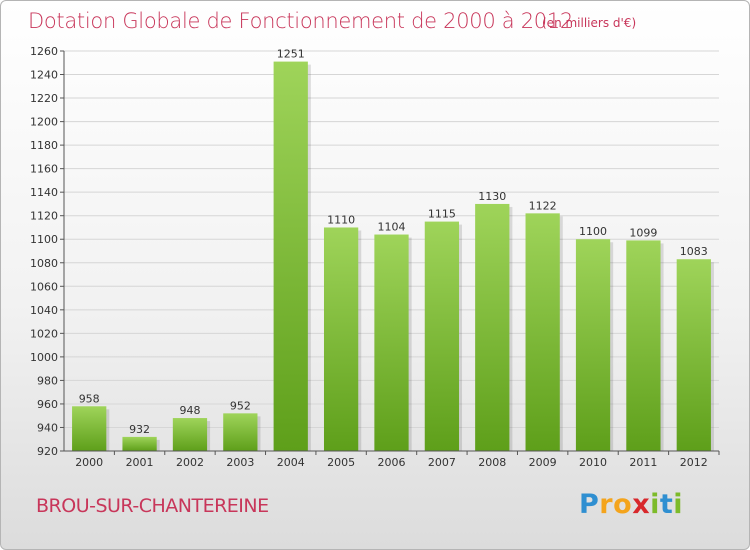 The height and width of the screenshot is (550, 750). Describe the element at coordinates (44, 51) in the screenshot. I see `y-tick-label: 1260` at that location.